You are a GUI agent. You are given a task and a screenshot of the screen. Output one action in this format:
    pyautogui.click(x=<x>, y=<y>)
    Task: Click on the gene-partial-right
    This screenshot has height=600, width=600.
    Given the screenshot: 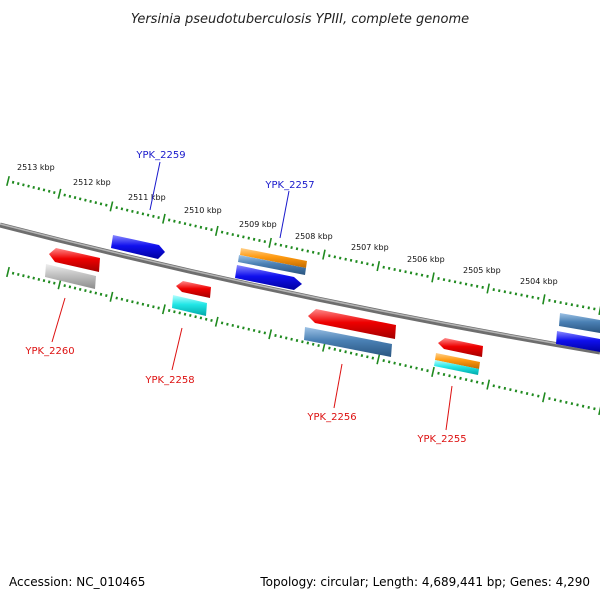 What is the action you would take?
    pyautogui.click(x=578, y=332)
    